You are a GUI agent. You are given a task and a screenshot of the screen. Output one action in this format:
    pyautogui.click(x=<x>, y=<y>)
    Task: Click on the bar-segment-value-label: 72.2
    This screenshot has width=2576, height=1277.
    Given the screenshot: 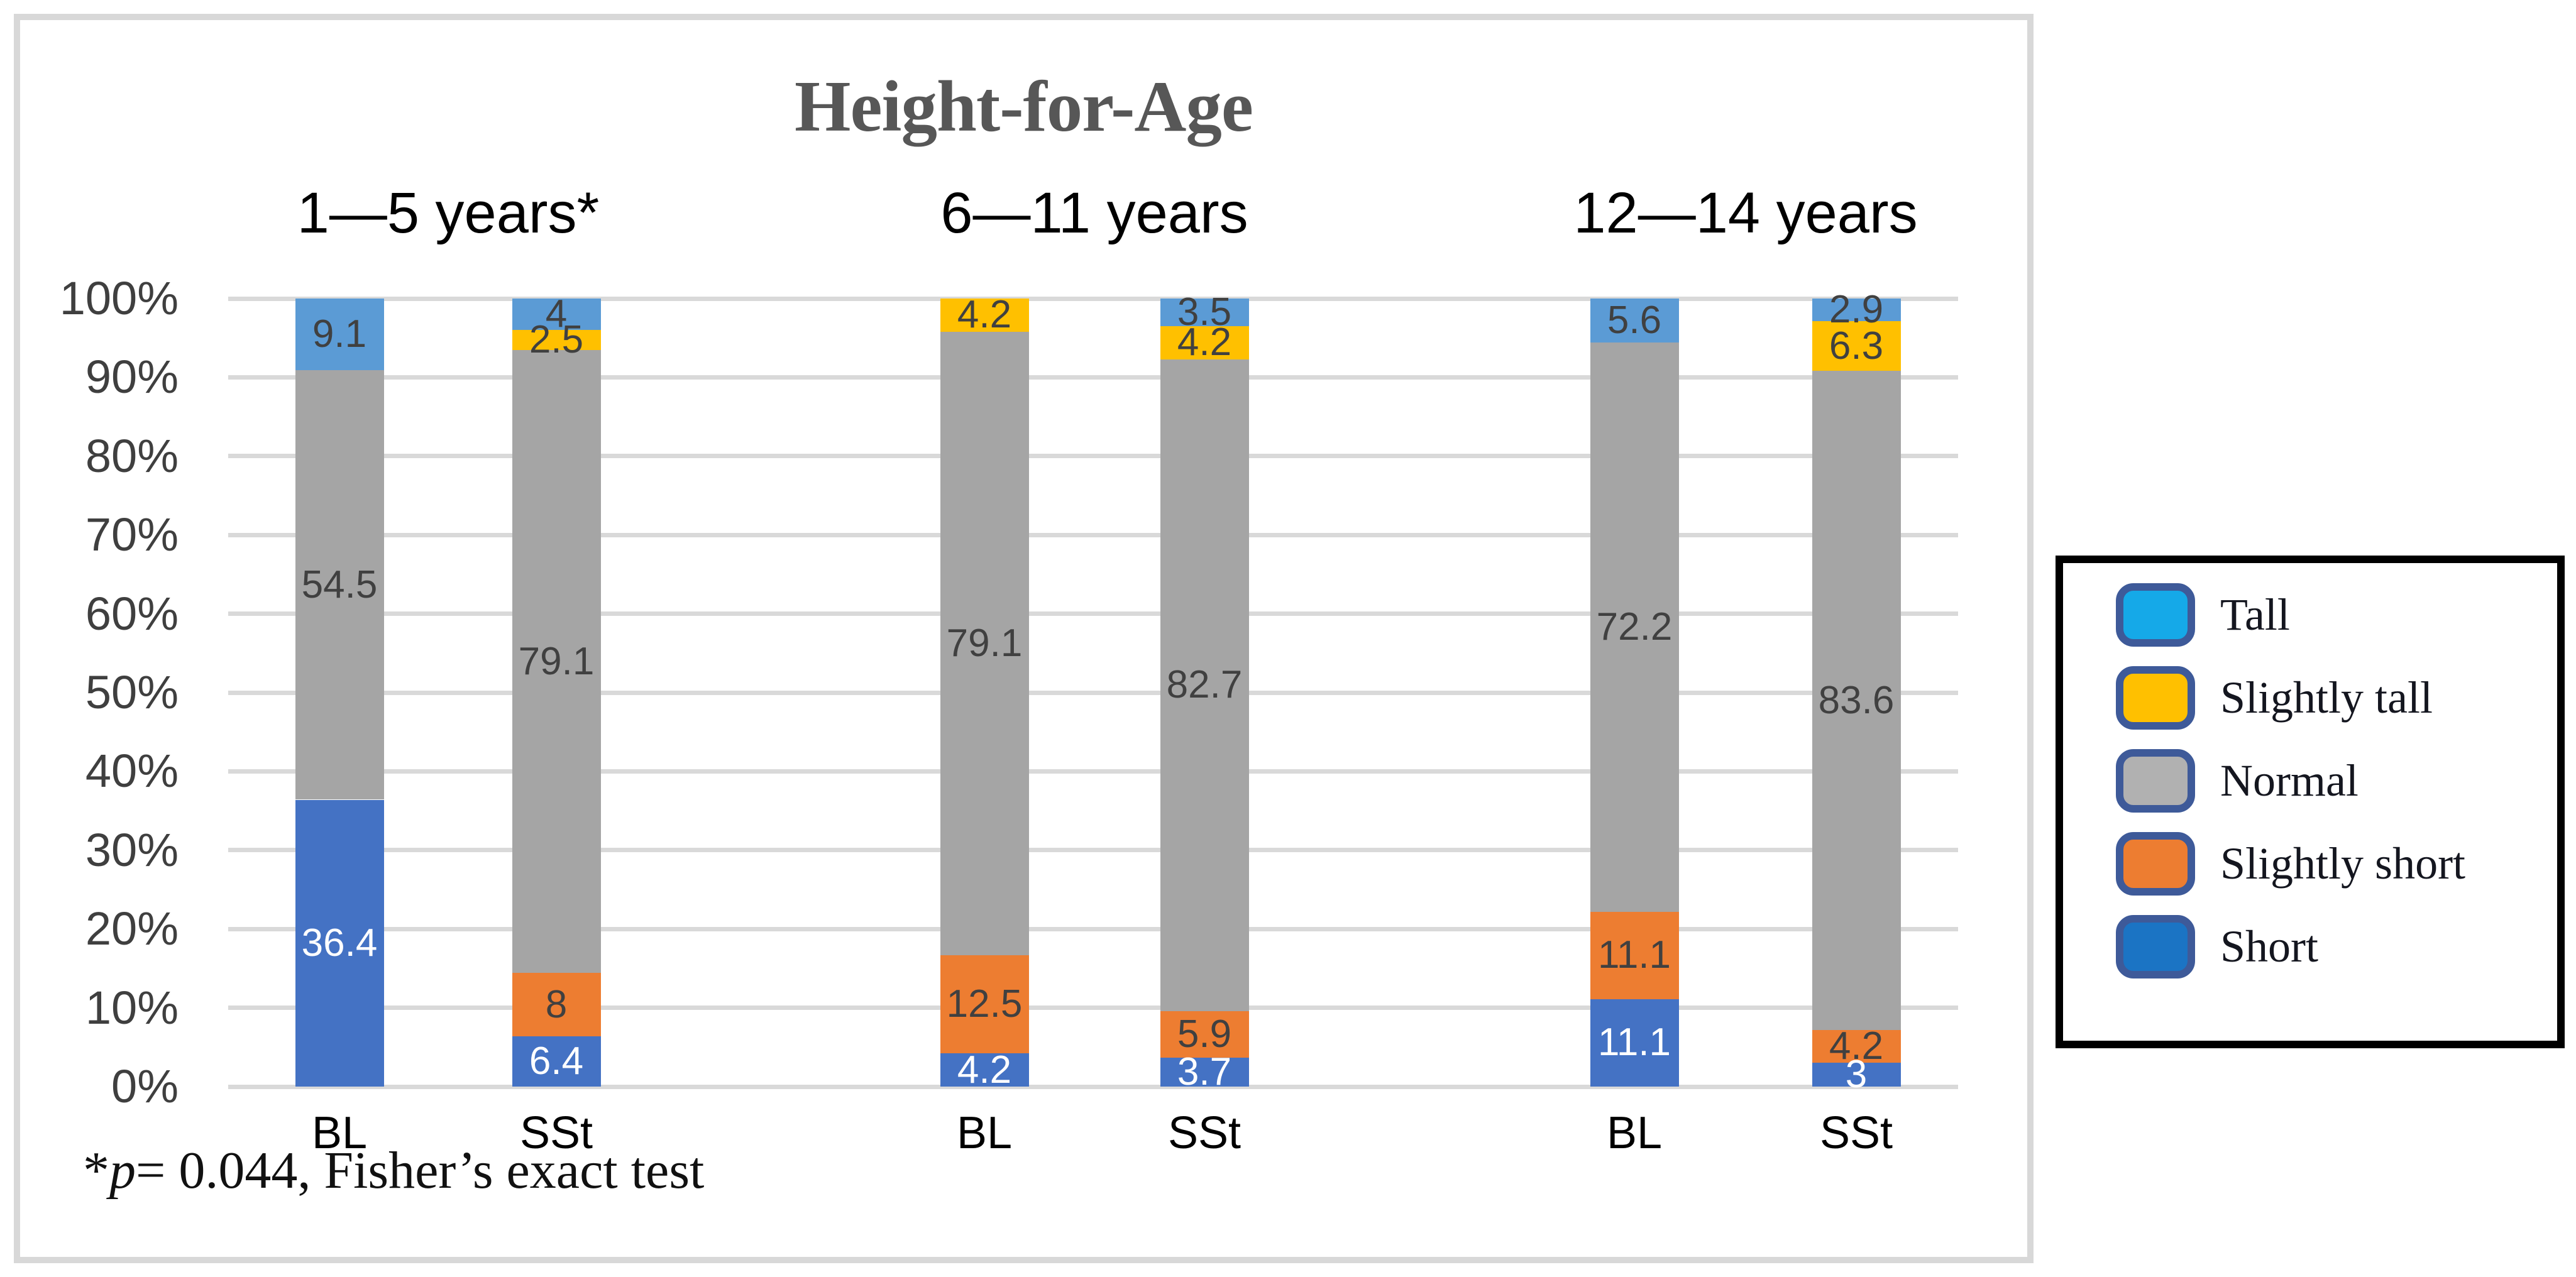 What is the action you would take?
    pyautogui.click(x=1635, y=627)
    